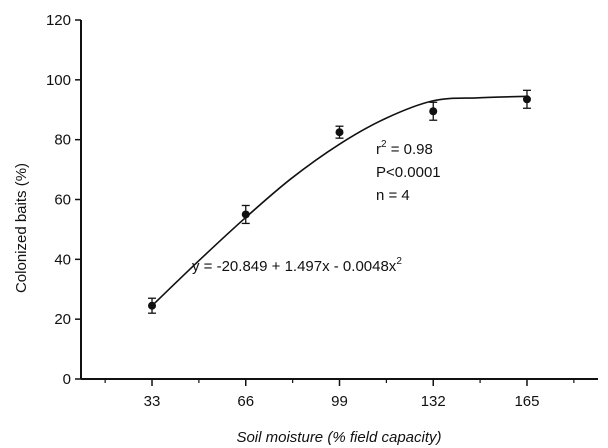 The image size is (608, 448). Describe the element at coordinates (67, 379) in the screenshot. I see `y-tick-label: 0` at that location.